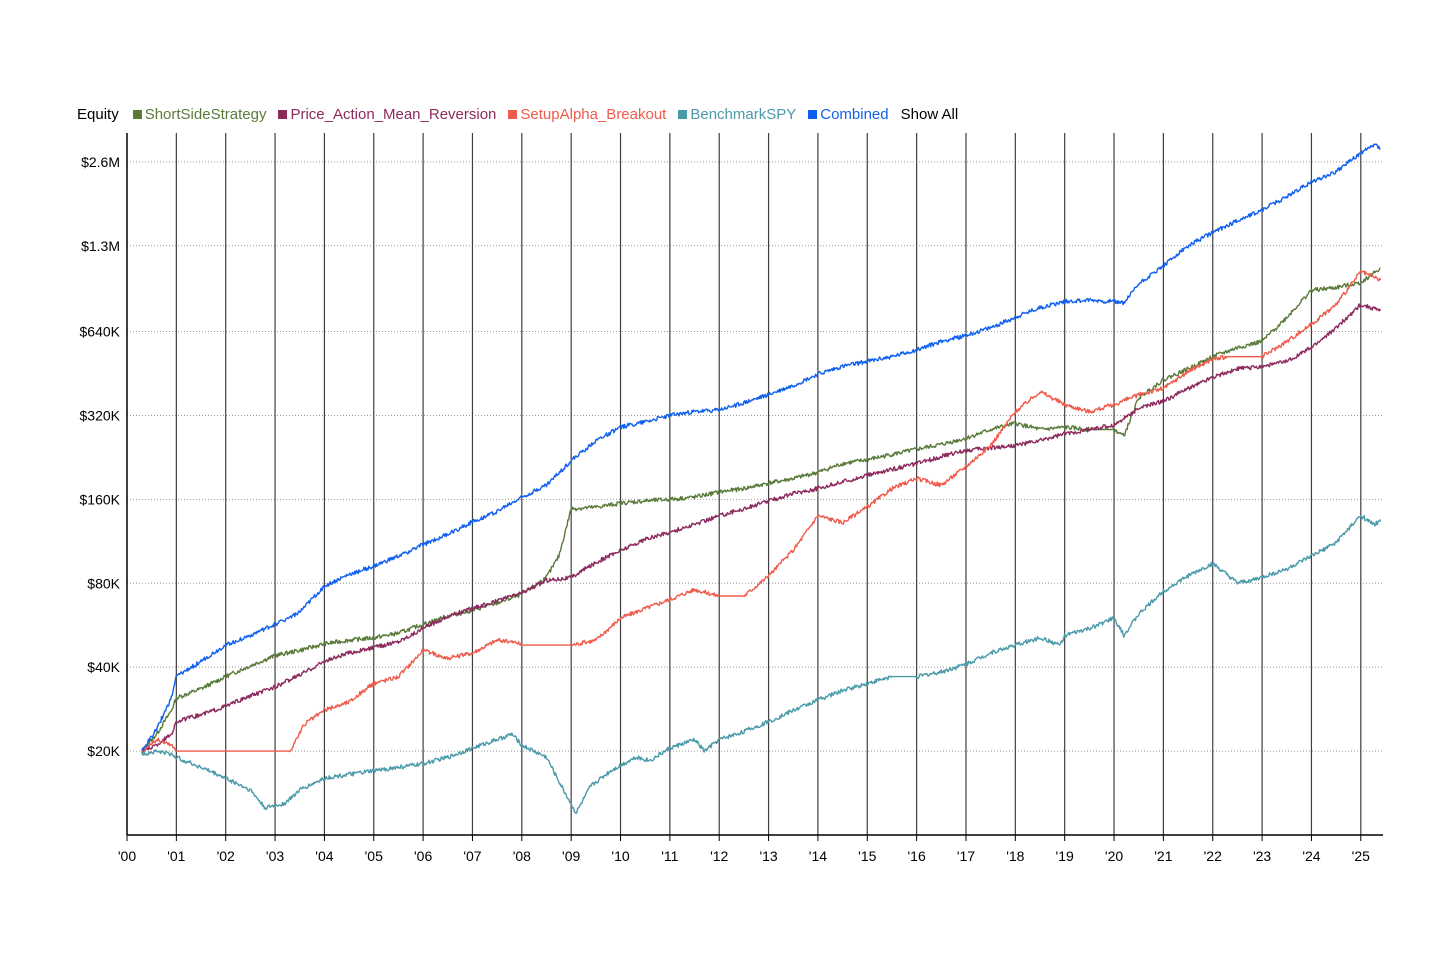  Describe the element at coordinates (768, 856) in the screenshot. I see `x-tick-label: '13` at that location.